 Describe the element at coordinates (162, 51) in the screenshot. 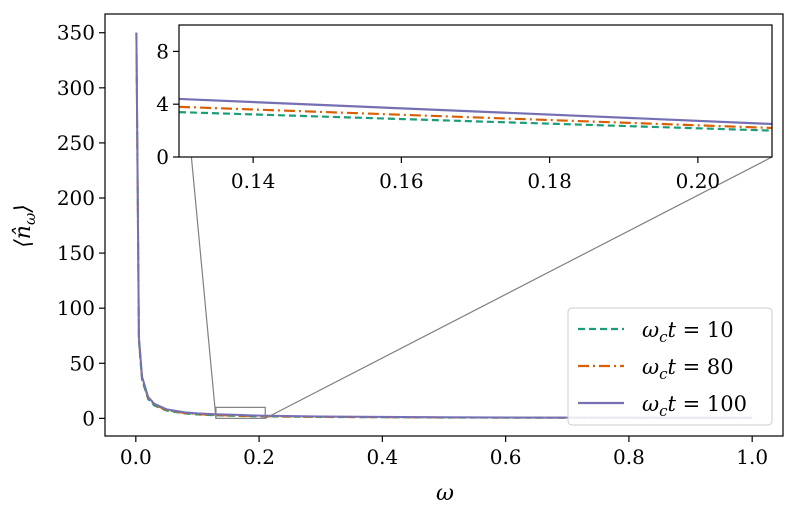

I see `inset-y-tick-label: 8` at that location.